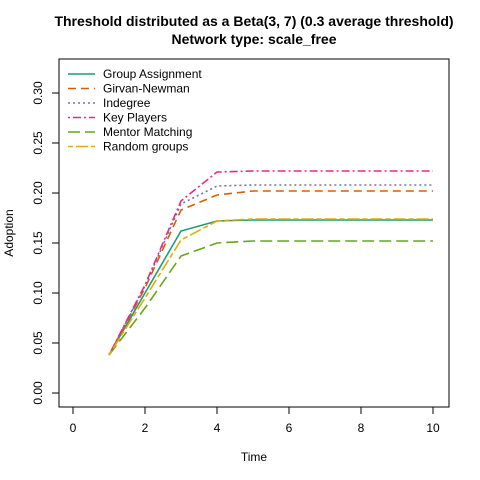  Describe the element at coordinates (135, 118) in the screenshot. I see `legend-label: Key Players` at that location.